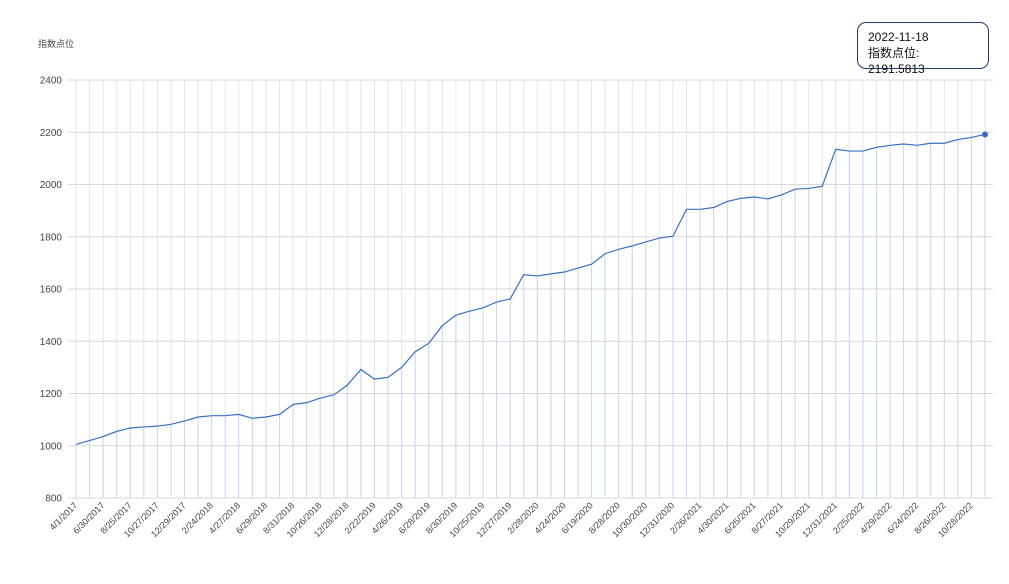 The width and height of the screenshot is (1009, 584). What do you see at coordinates (56, 43) in the screenshot?
I see `y-axis-label: 指数点位` at bounding box center [56, 43].